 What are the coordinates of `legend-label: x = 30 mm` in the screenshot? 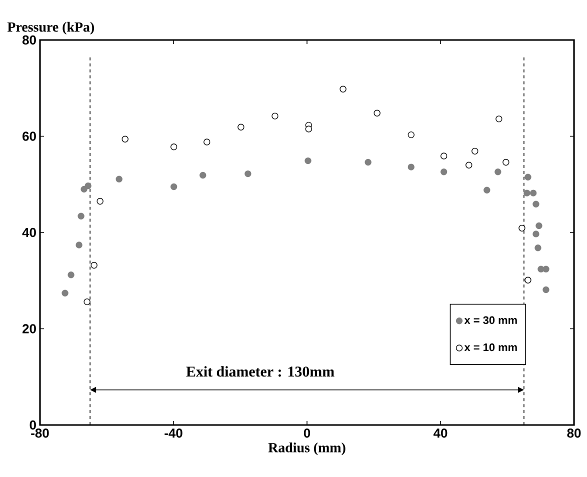 It's located at (490, 320).